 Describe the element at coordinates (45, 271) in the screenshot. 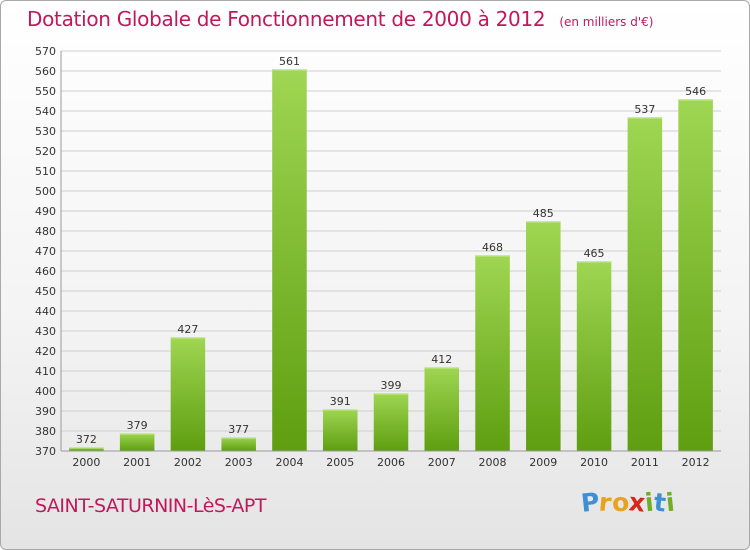

I see `y-tick-label: 460` at that location.